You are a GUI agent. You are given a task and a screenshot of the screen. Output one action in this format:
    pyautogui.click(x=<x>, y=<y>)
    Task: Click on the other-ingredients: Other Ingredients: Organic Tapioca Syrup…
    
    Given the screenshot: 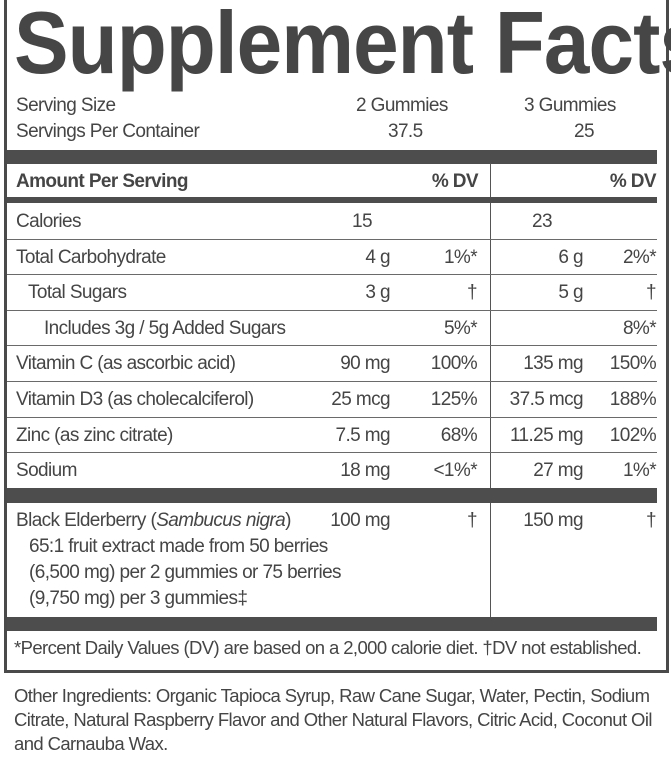 What is the action you would take?
    pyautogui.click(x=333, y=719)
    